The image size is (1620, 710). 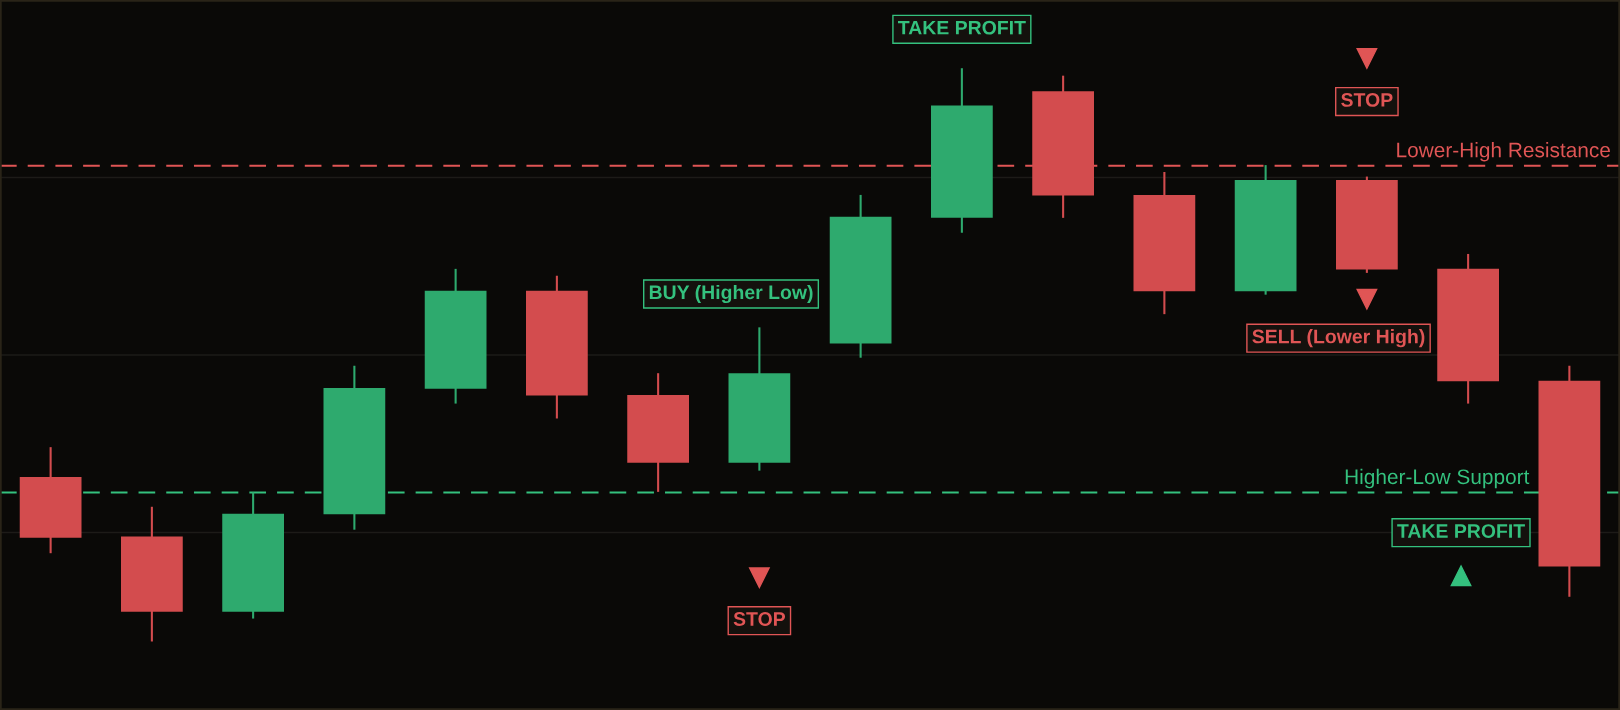 What do you see at coordinates (962, 27) in the screenshot?
I see `text: TAKE PROFIT` at bounding box center [962, 27].